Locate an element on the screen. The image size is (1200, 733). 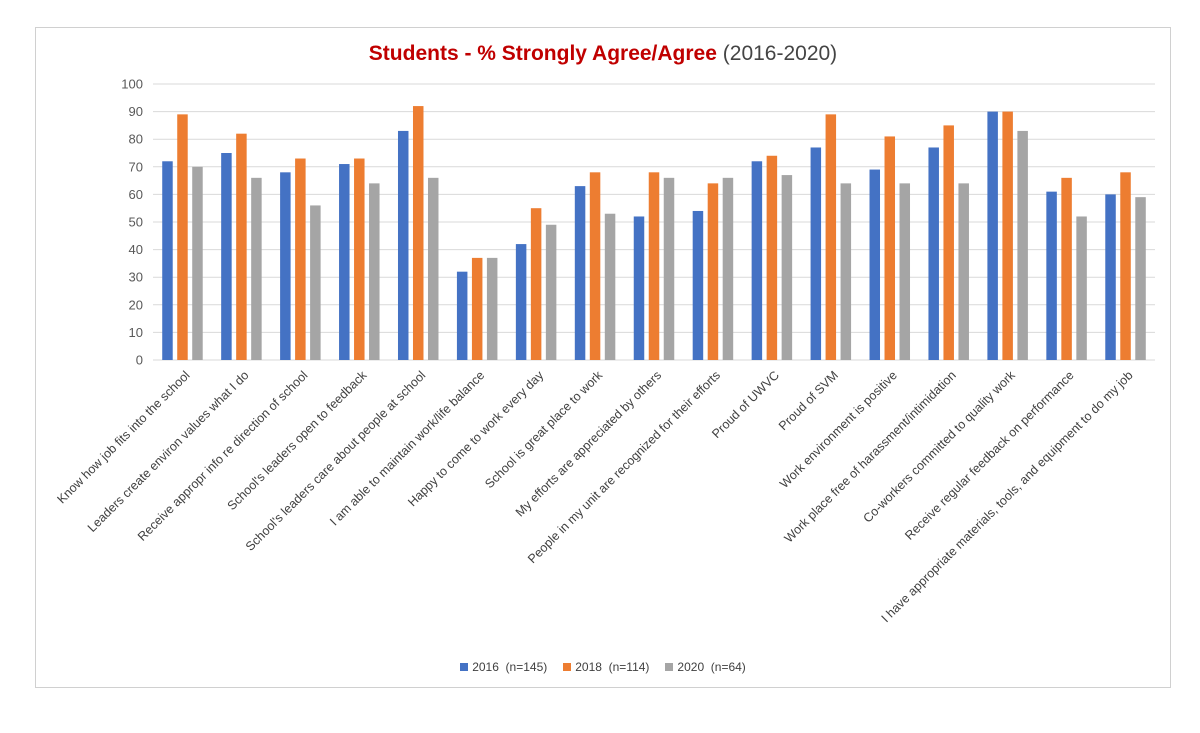
chart-title-subtitle: (2016-2020) is located at coordinates (780, 53).